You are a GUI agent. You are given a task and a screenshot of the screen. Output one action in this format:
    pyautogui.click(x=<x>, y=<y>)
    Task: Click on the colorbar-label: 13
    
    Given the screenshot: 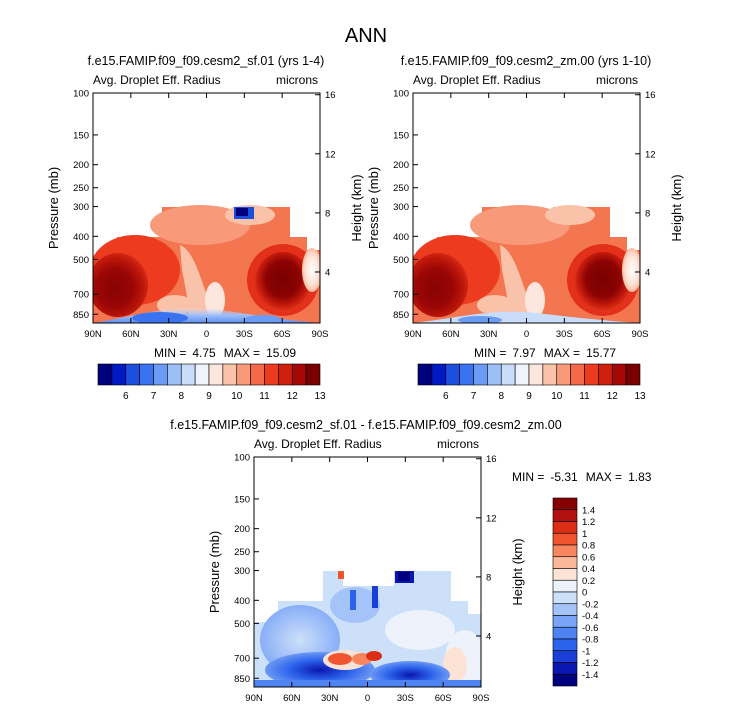 What is the action you would take?
    pyautogui.click(x=640, y=396)
    